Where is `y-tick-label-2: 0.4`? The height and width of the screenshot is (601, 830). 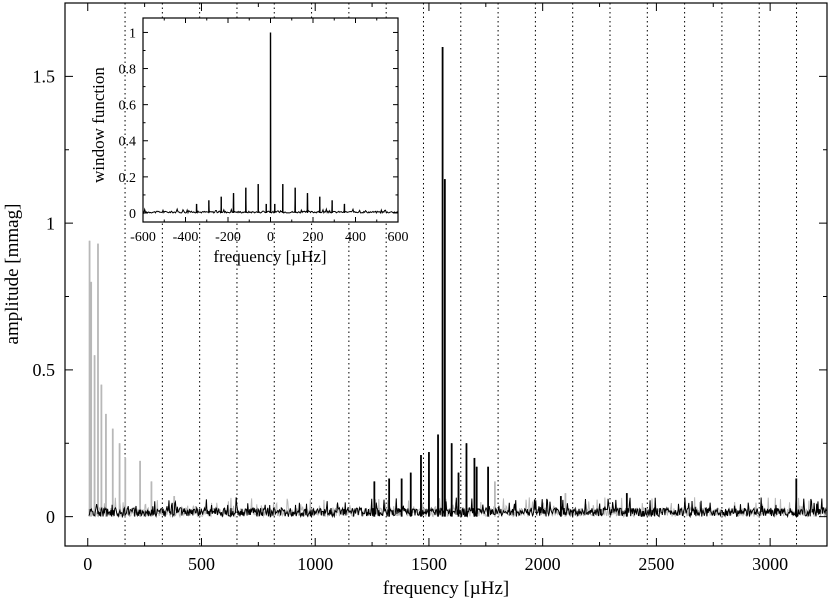 y-tick-label-2: 0.4 is located at coordinates (128, 142).